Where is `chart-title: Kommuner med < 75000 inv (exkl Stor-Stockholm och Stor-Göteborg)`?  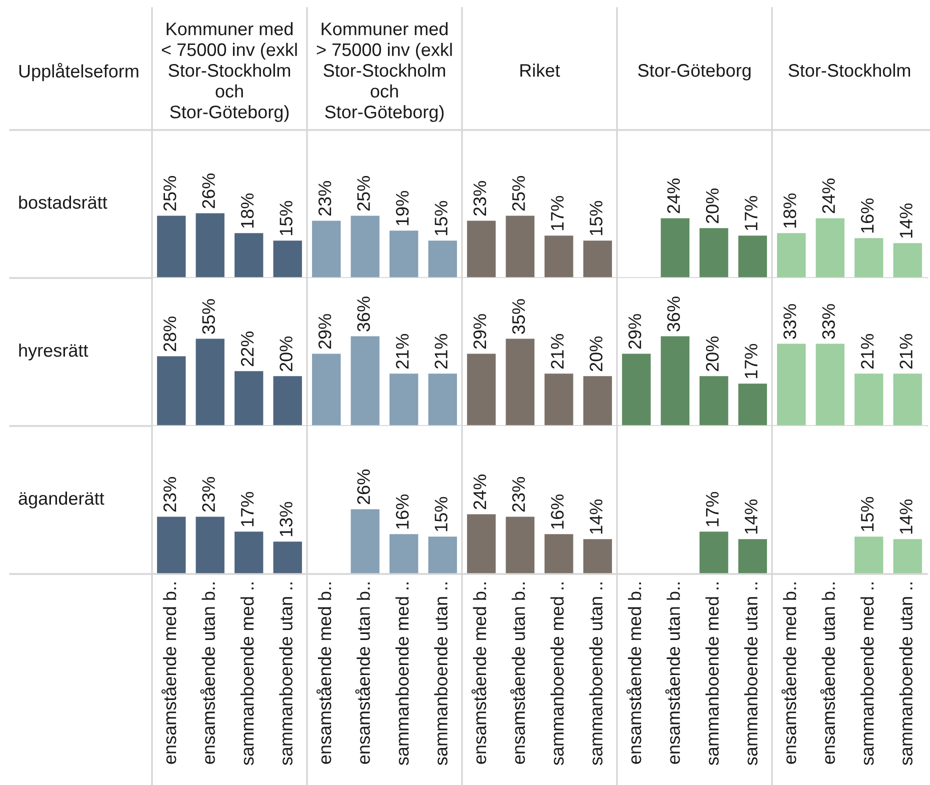 chart-title: Kommuner med < 75000 inv (exkl Stor-Stockholm och Stor-Göteborg) is located at coordinates (229, 72).